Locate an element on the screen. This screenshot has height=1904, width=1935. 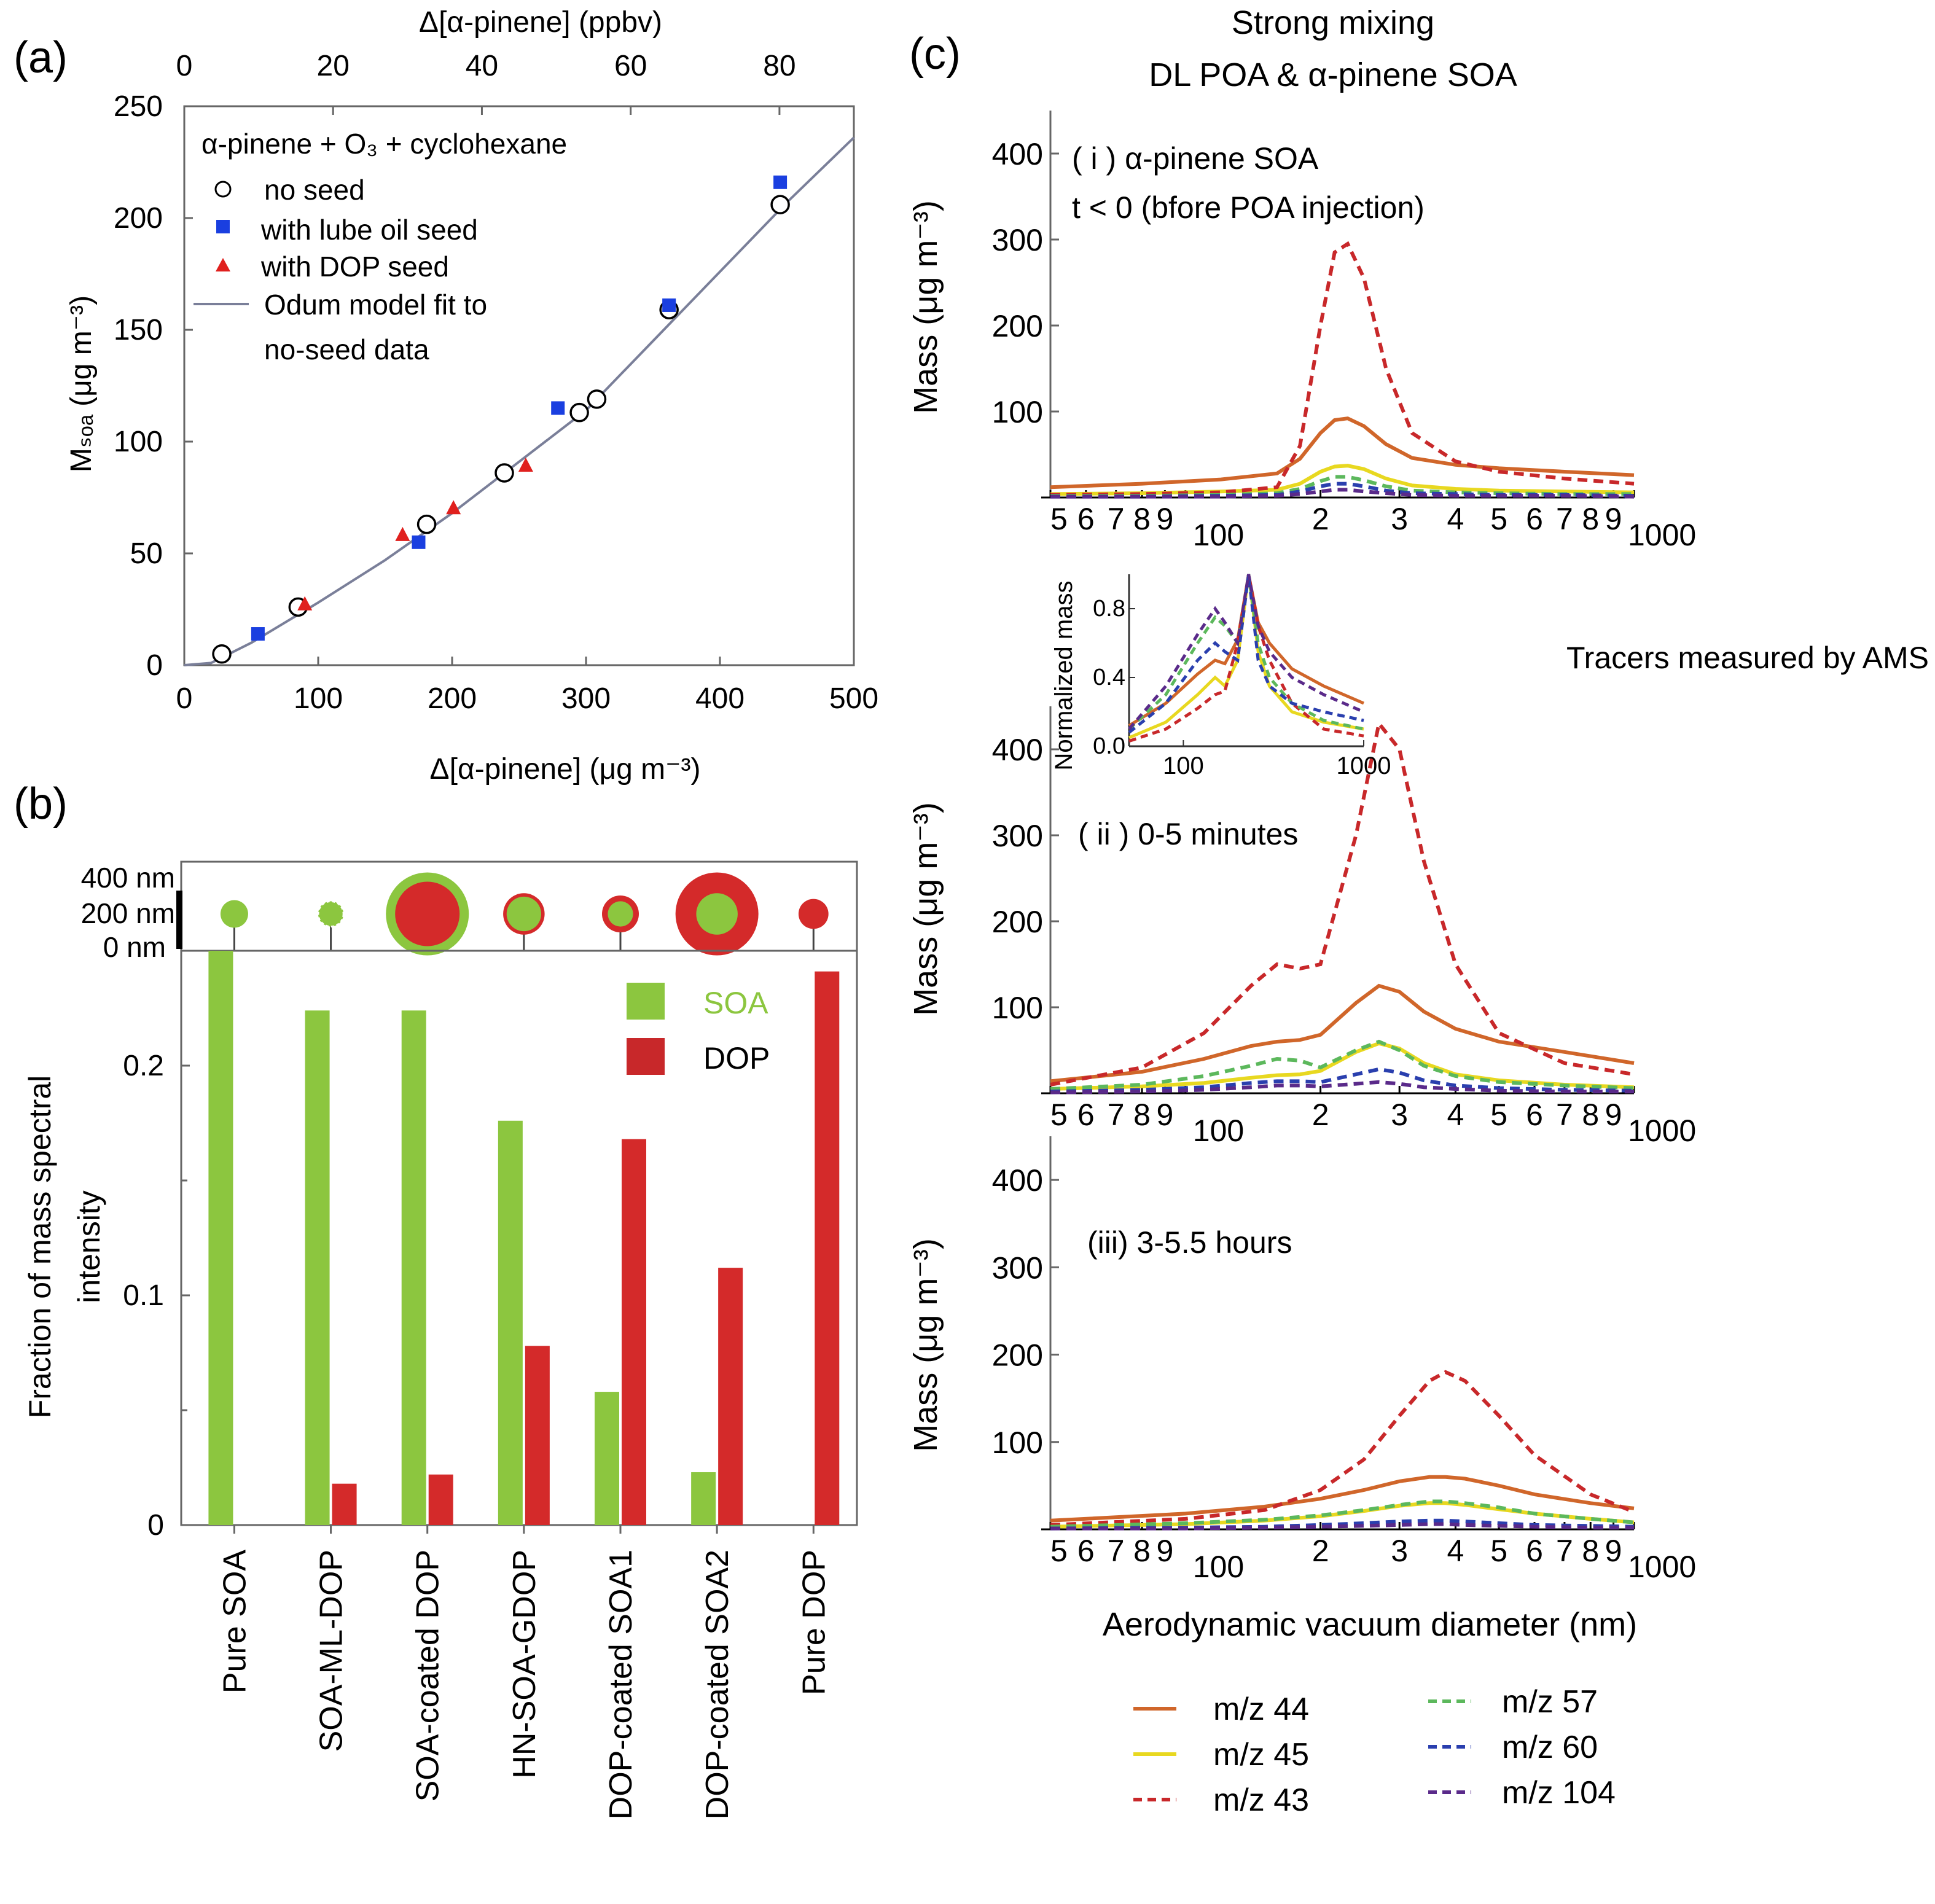
c-ii-inset: 0.0 0.4 0.8 100 1000 Normalized mass is located at coordinates (1220, 676).